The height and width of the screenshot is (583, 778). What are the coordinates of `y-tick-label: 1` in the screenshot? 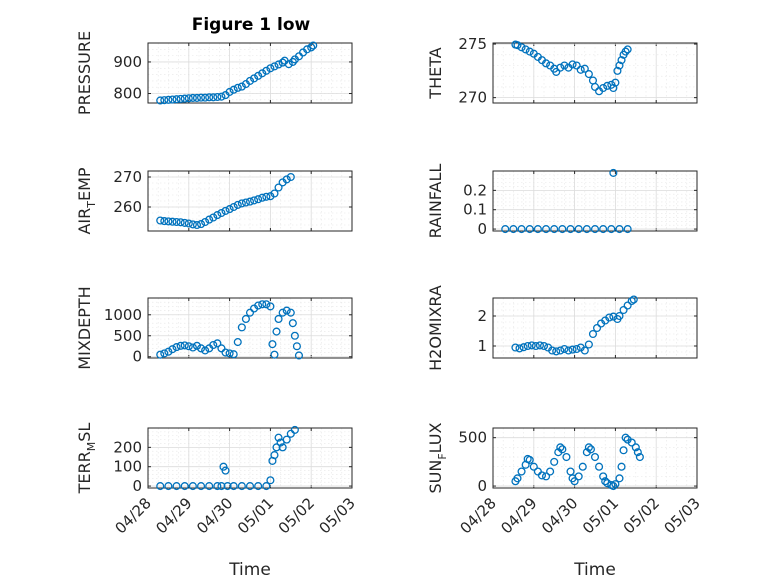 It's located at (482, 346).